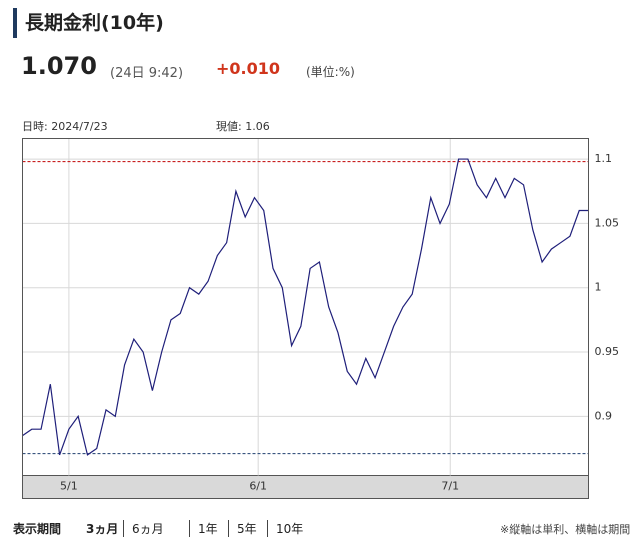  Describe the element at coordinates (258, 486) in the screenshot. I see `x-tick-label: 6/1` at that location.